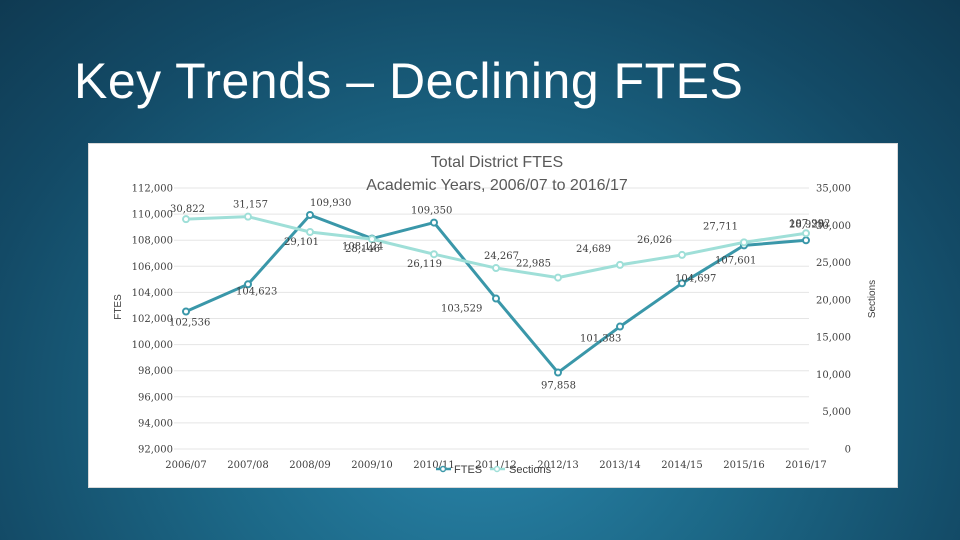 Image resolution: width=960 pixels, height=540 pixels. Describe the element at coordinates (256, 291) in the screenshot. I see `data-label-ftes: 104,623` at that location.